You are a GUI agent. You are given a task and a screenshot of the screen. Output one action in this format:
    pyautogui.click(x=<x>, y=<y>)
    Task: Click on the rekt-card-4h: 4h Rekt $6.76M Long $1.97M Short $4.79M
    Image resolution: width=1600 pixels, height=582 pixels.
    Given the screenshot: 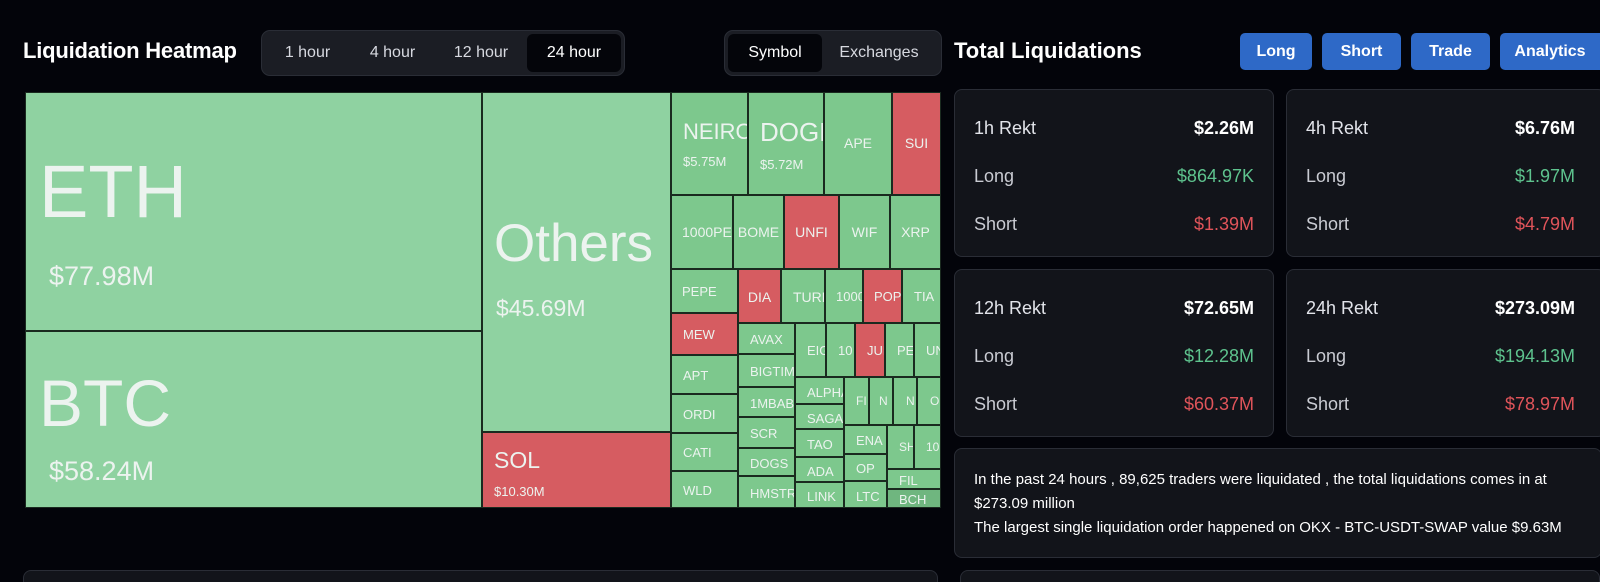 What is the action you would take?
    pyautogui.click(x=1443, y=173)
    